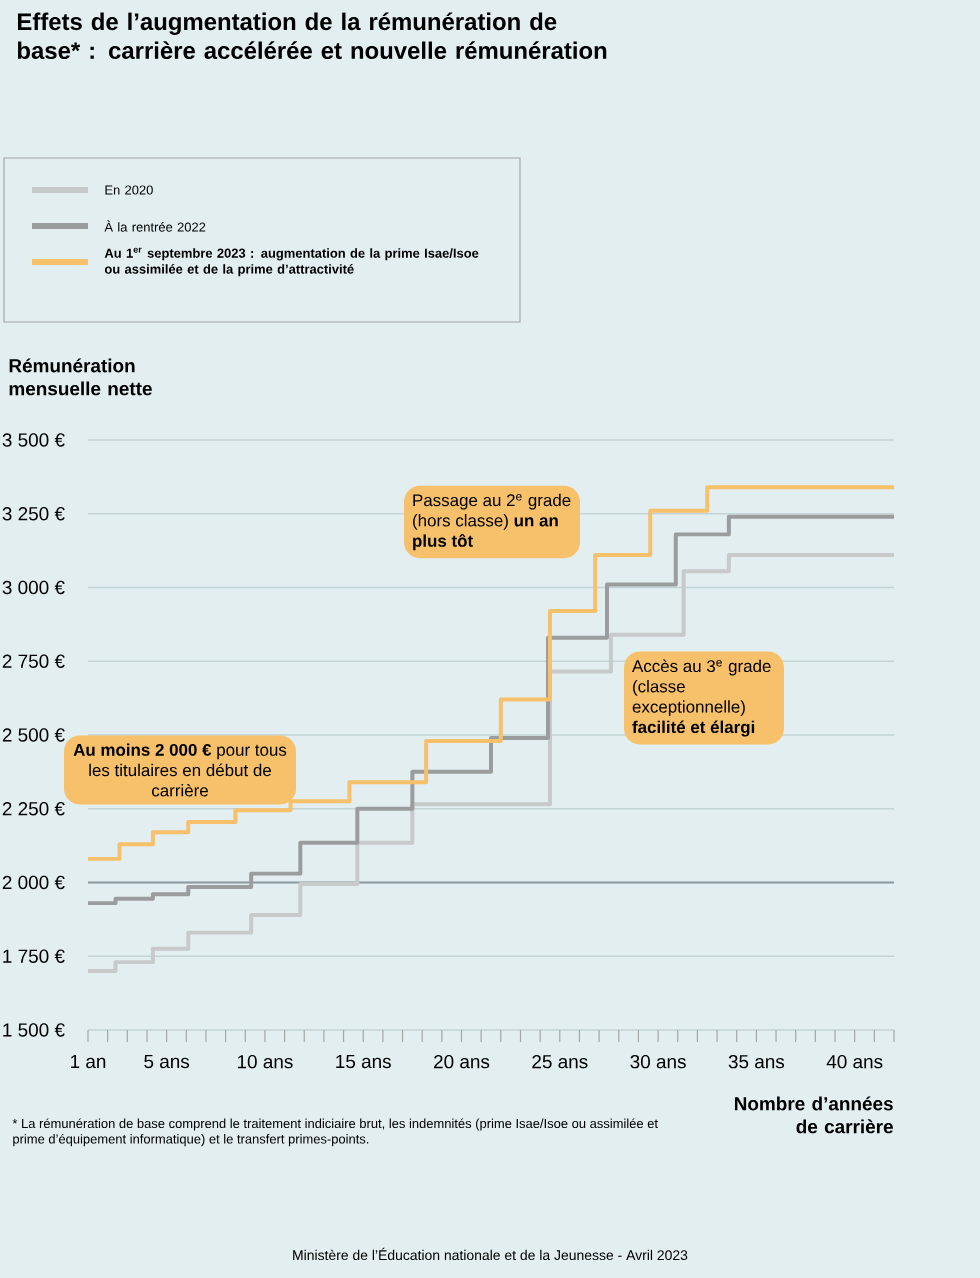 The width and height of the screenshot is (980, 1278). Describe the element at coordinates (854, 1061) in the screenshot. I see `x-tick-label: 40 ans` at that location.